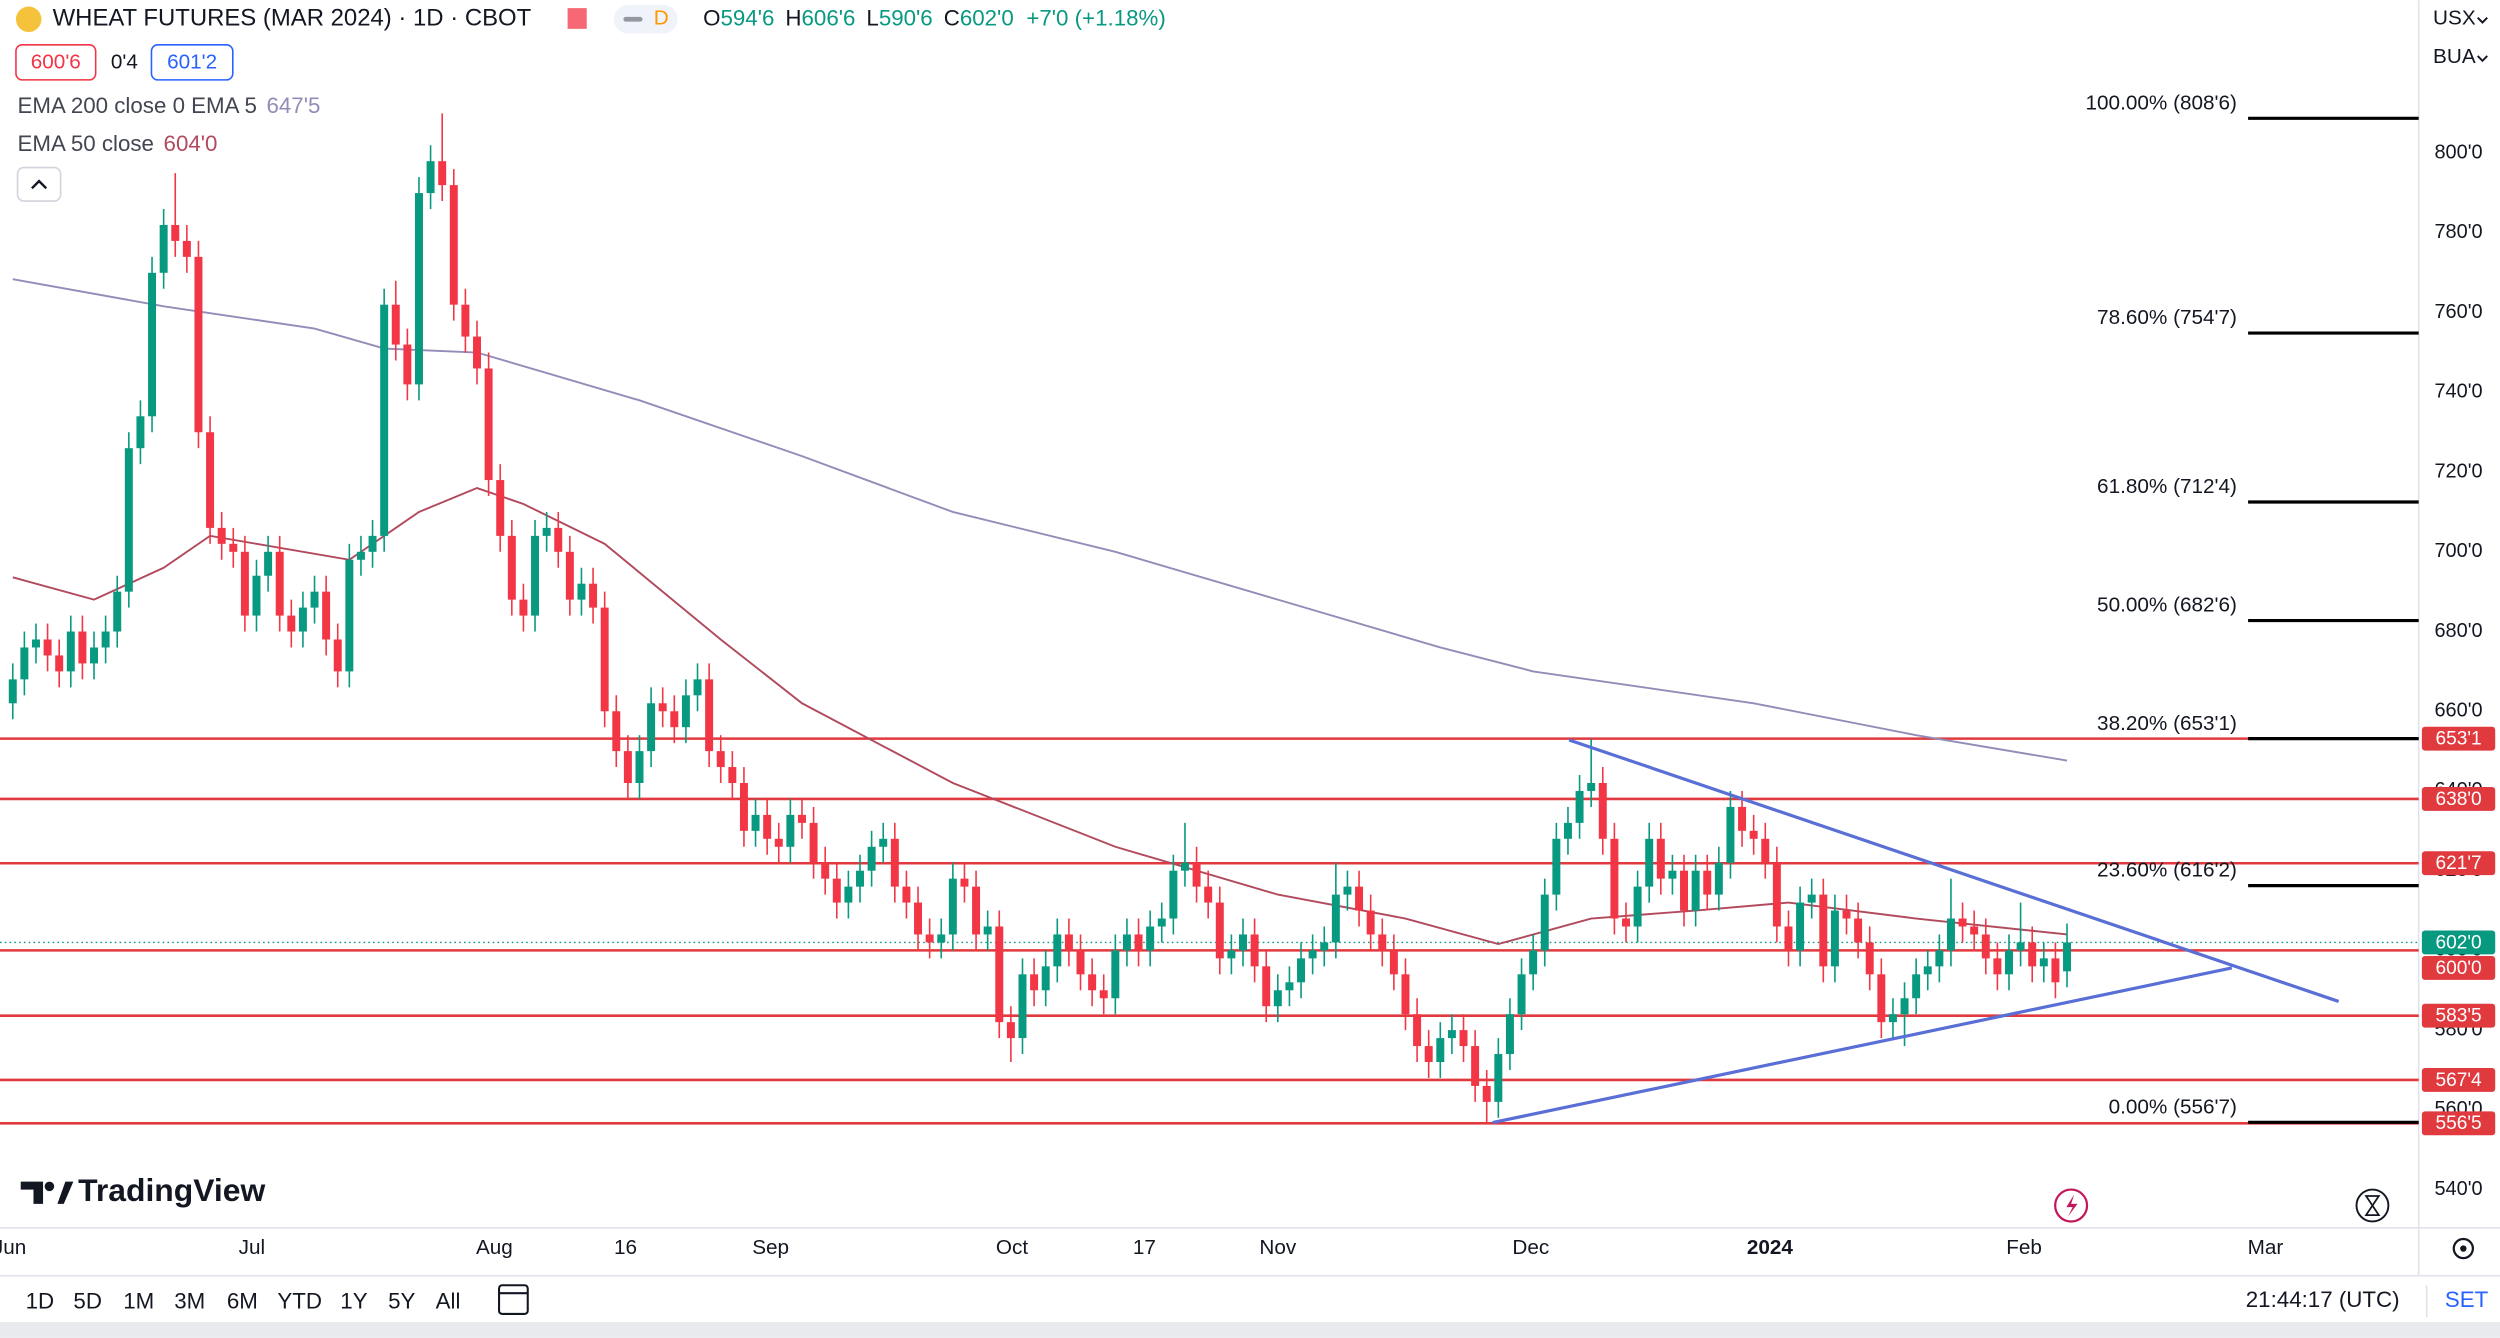 The image size is (2500, 1338). What do you see at coordinates (171, 1190) in the screenshot?
I see `branding: TradingView` at bounding box center [171, 1190].